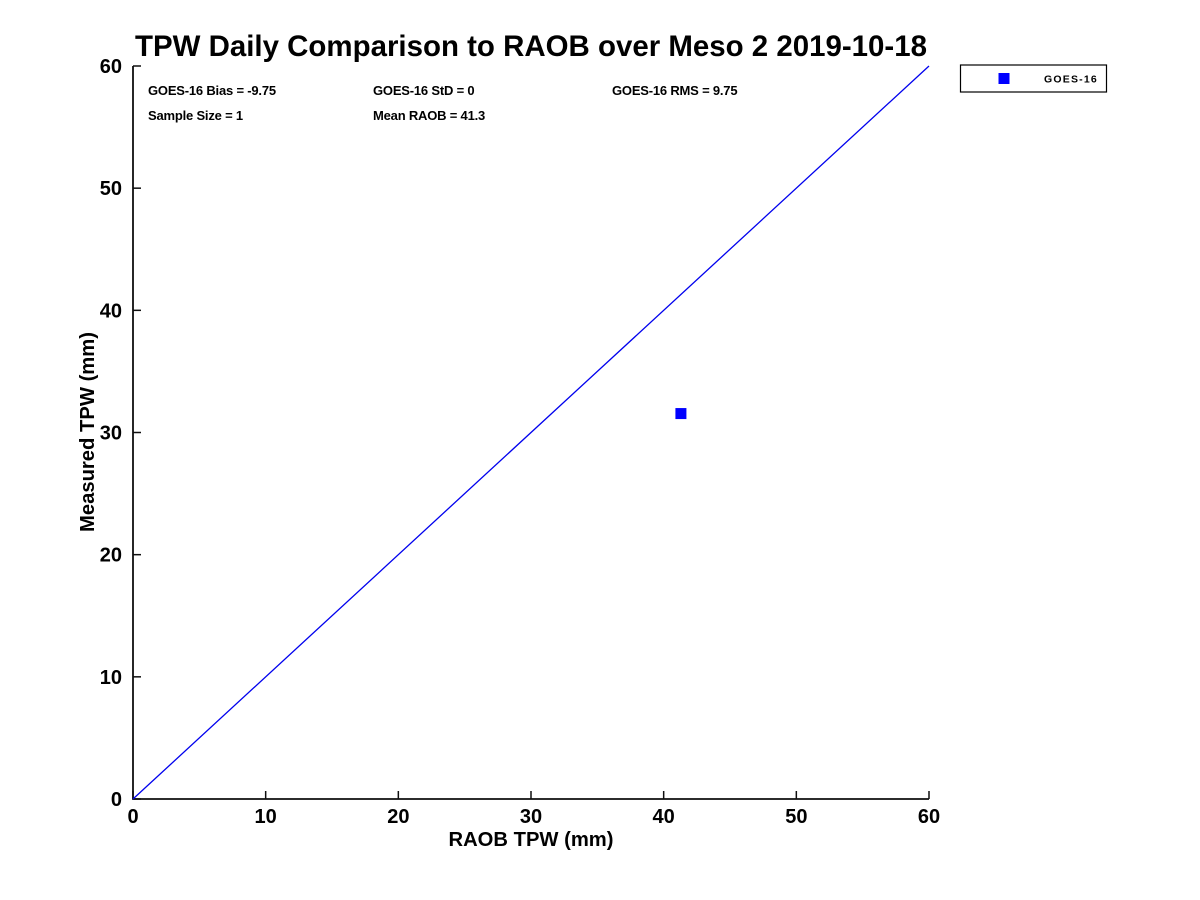 The width and height of the screenshot is (1200, 900). Describe the element at coordinates (1004, 78) in the screenshot. I see `legend-marker-square-icon` at that location.